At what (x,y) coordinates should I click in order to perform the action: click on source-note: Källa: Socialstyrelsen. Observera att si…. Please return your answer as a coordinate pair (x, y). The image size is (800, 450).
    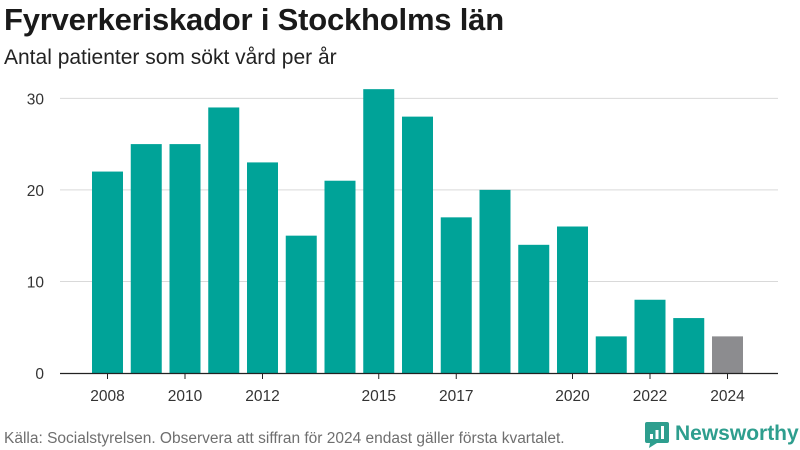
    Looking at the image, I should click on (284, 438).